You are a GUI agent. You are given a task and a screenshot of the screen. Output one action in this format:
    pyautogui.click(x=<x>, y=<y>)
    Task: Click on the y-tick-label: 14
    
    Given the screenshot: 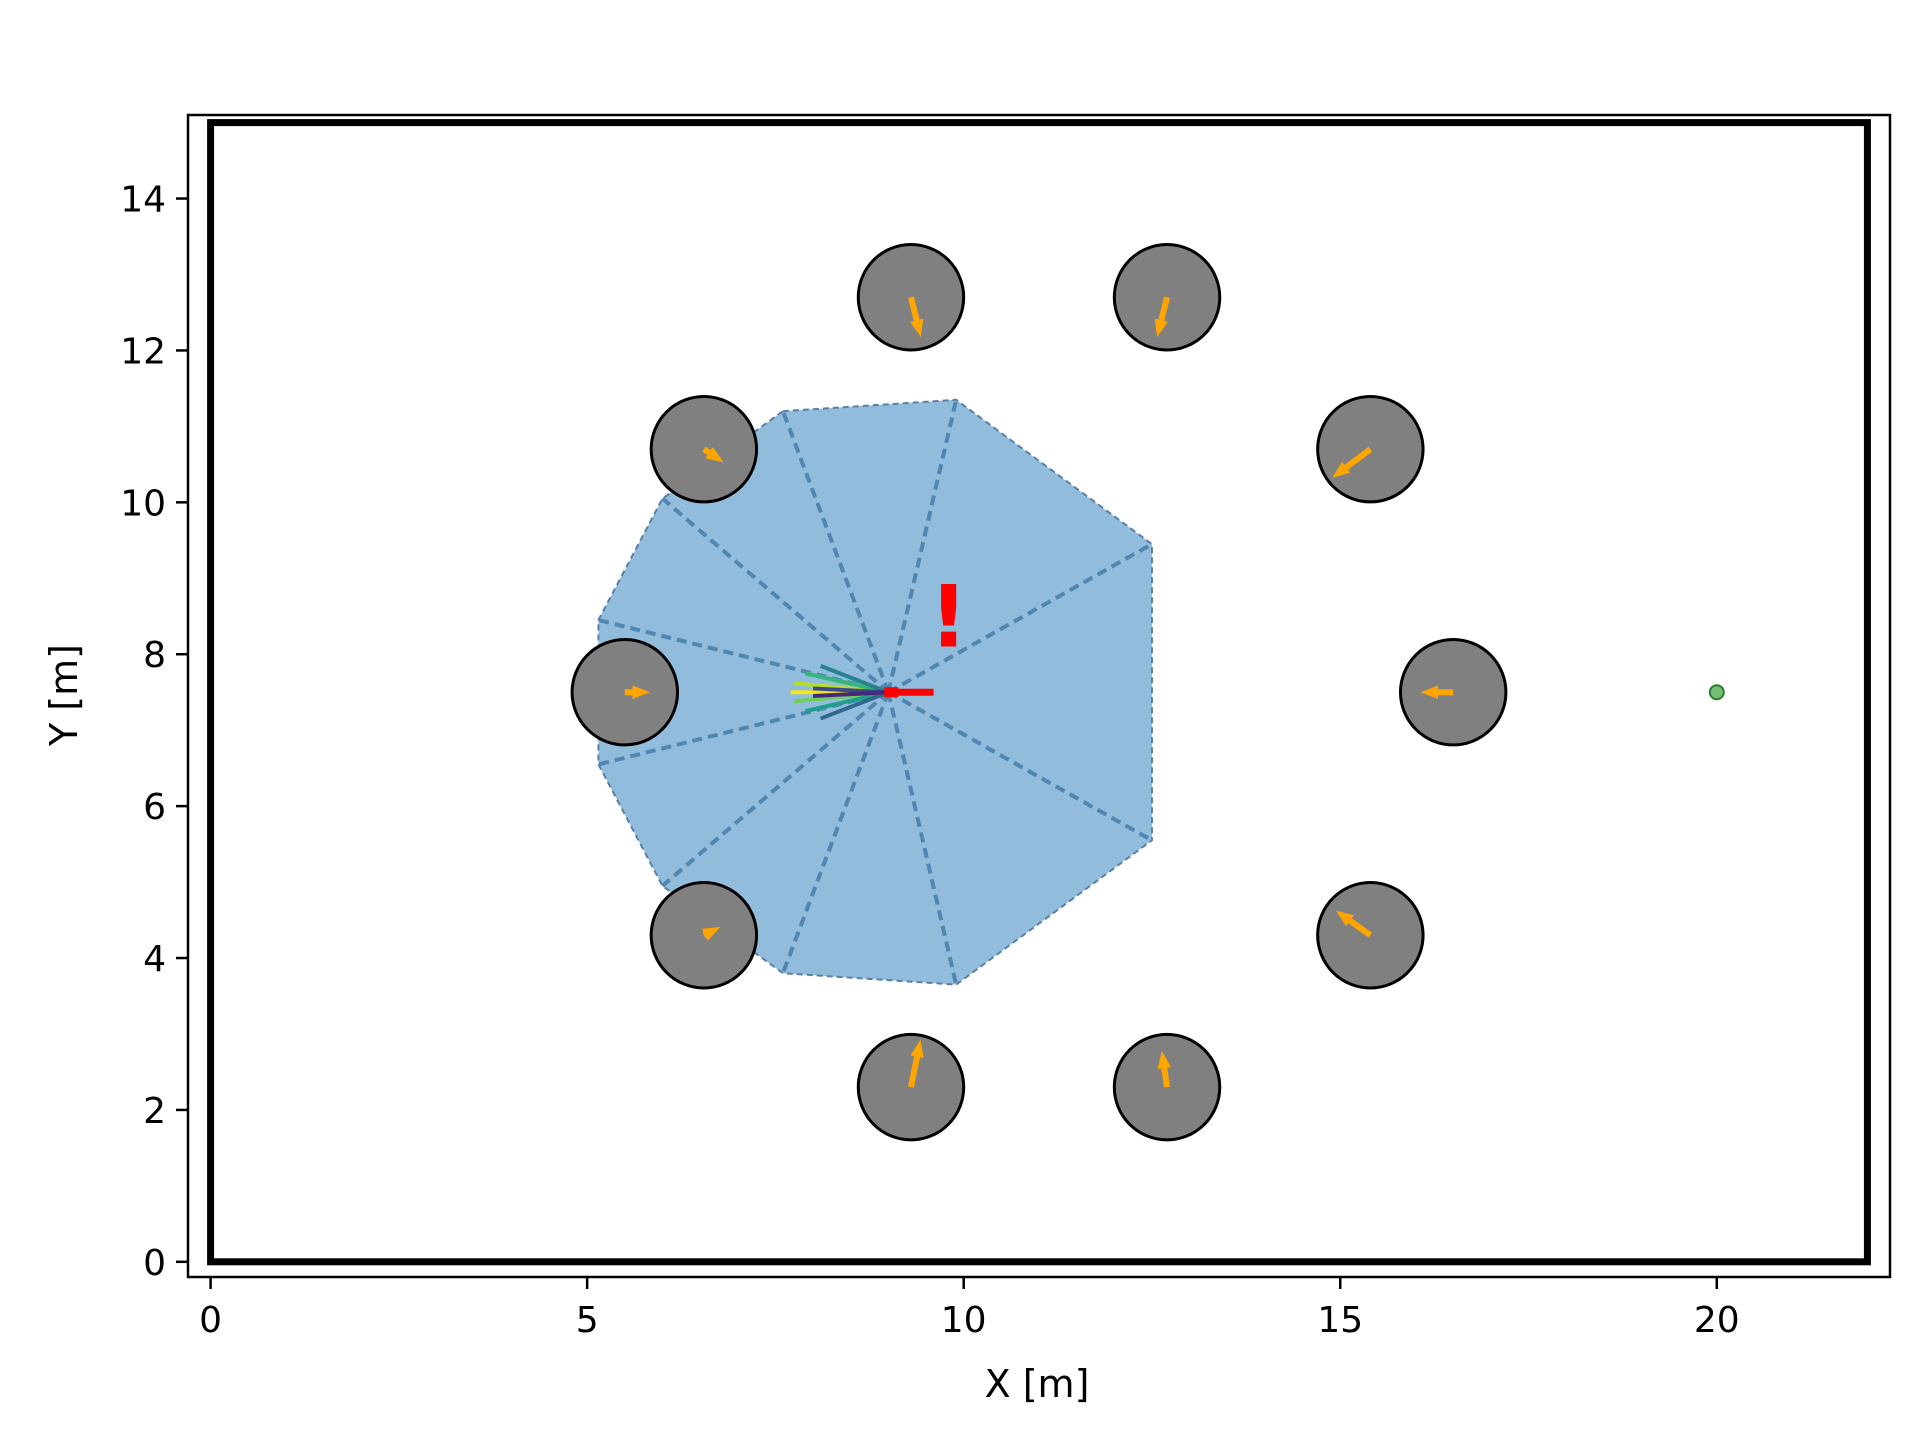 What is the action you would take?
    pyautogui.click(x=143, y=200)
    